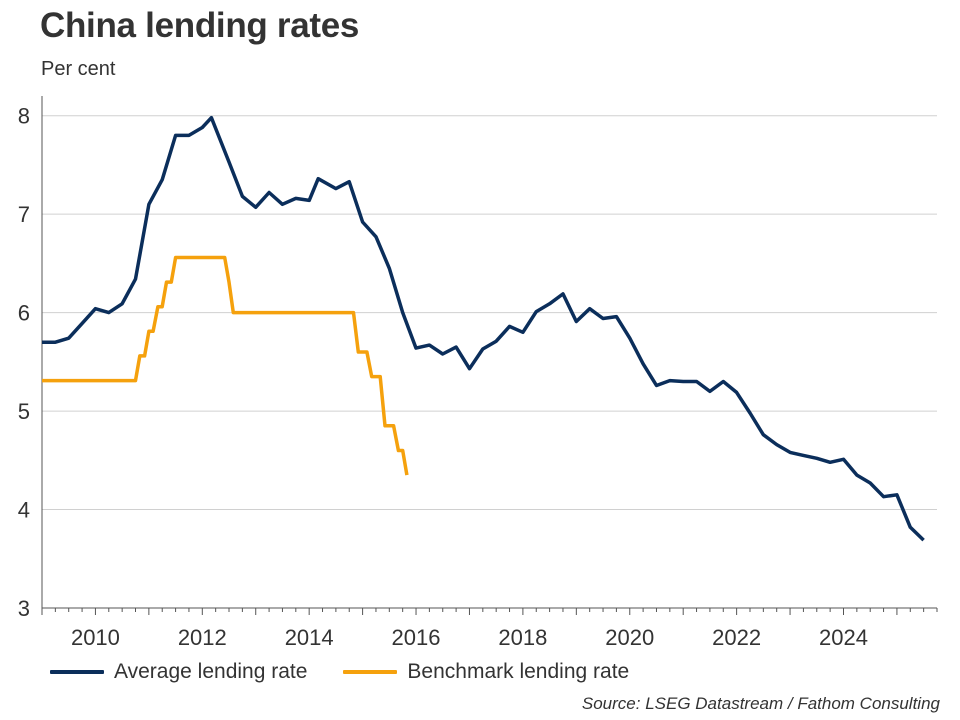 This screenshot has height=720, width=960. What do you see at coordinates (24, 214) in the screenshot?
I see `y-tick-label: 7` at bounding box center [24, 214].